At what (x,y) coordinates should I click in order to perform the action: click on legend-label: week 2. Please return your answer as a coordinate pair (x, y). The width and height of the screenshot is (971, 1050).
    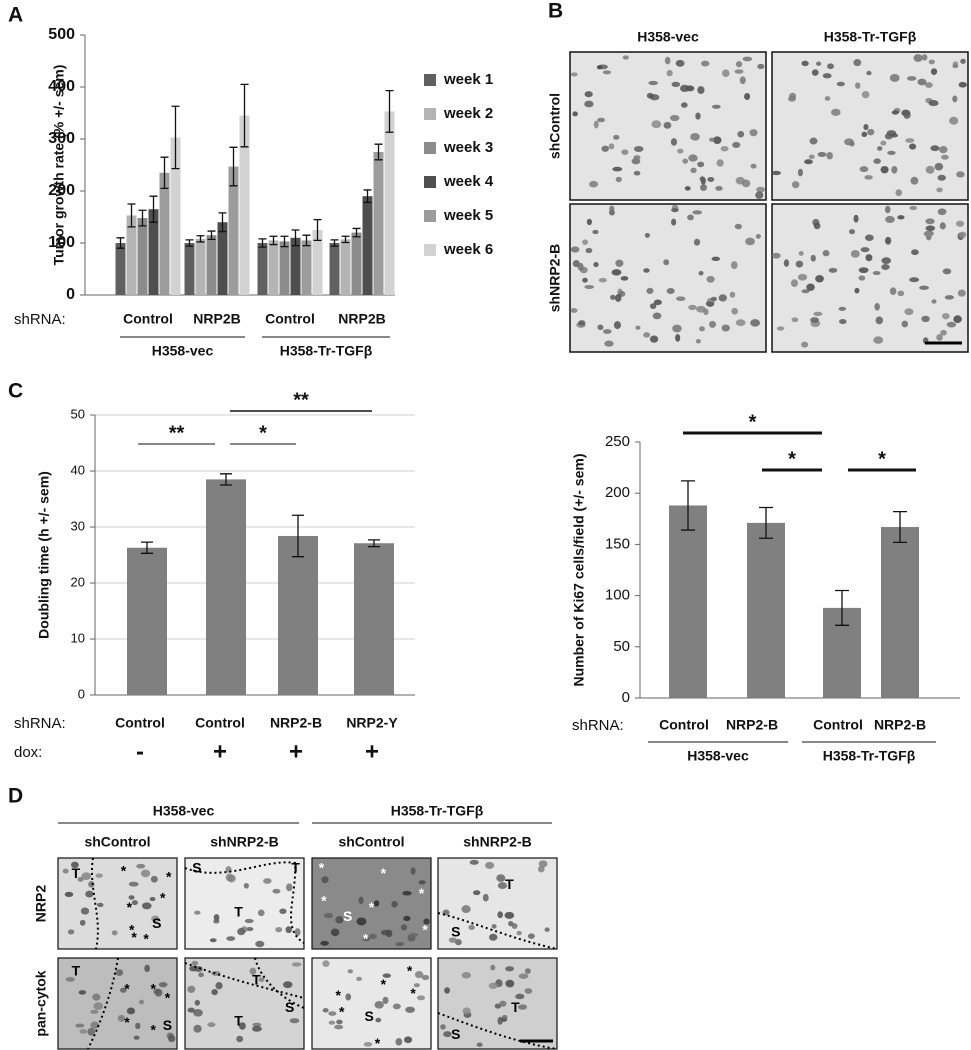
    Looking at the image, I should click on (468, 113).